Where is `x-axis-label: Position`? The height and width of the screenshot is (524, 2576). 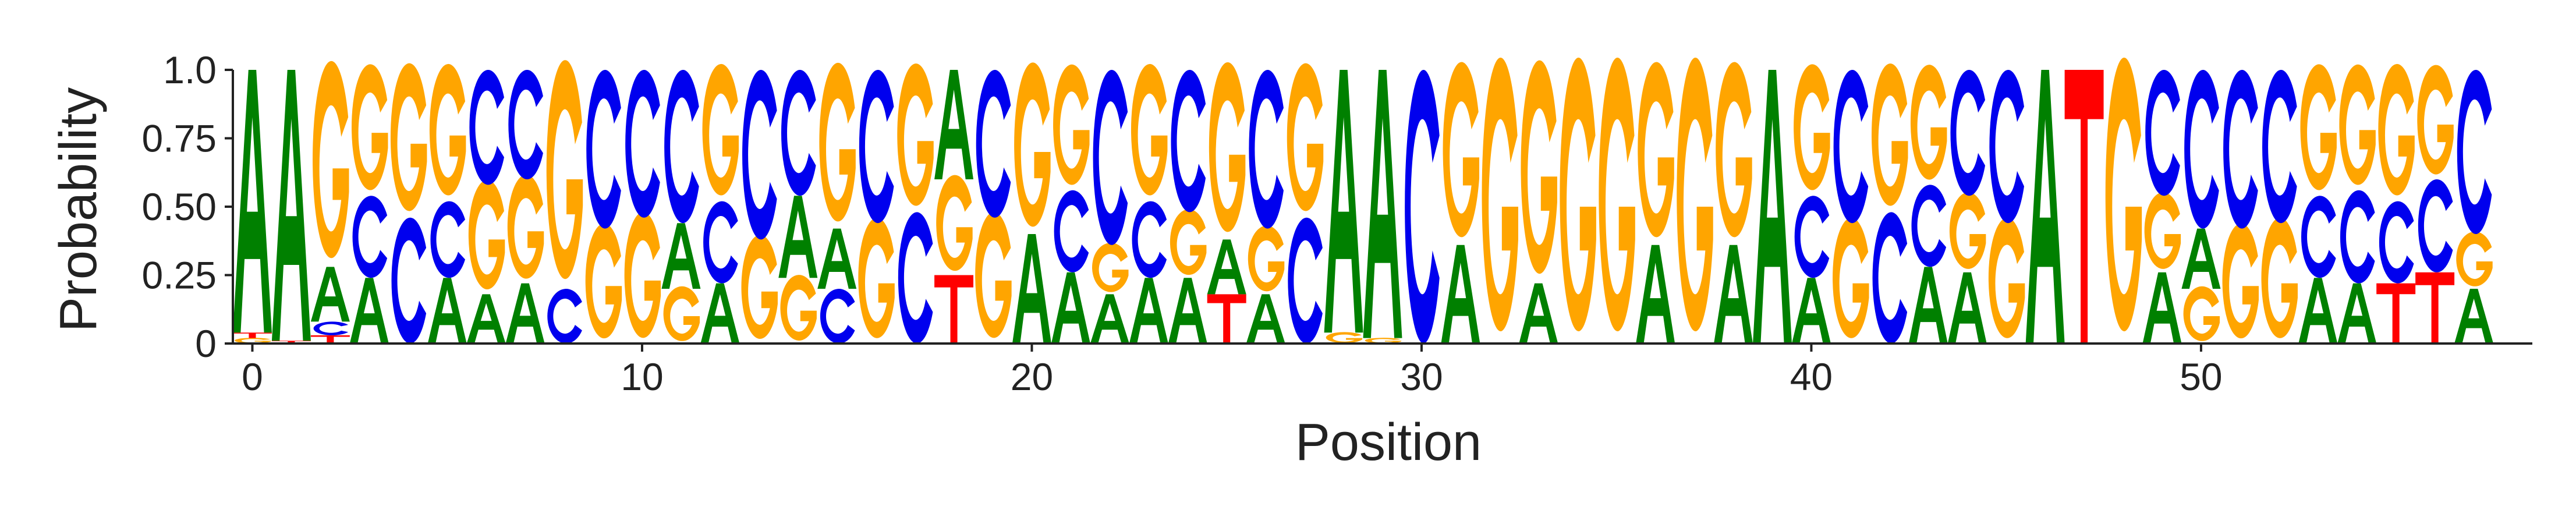 x-axis-label: Position is located at coordinates (1388, 442).